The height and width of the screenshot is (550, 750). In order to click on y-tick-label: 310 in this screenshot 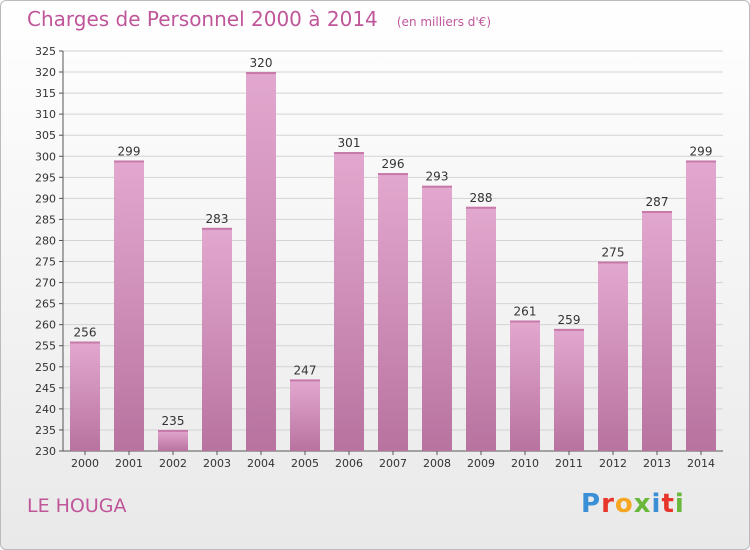, I will do `click(45, 114)`.